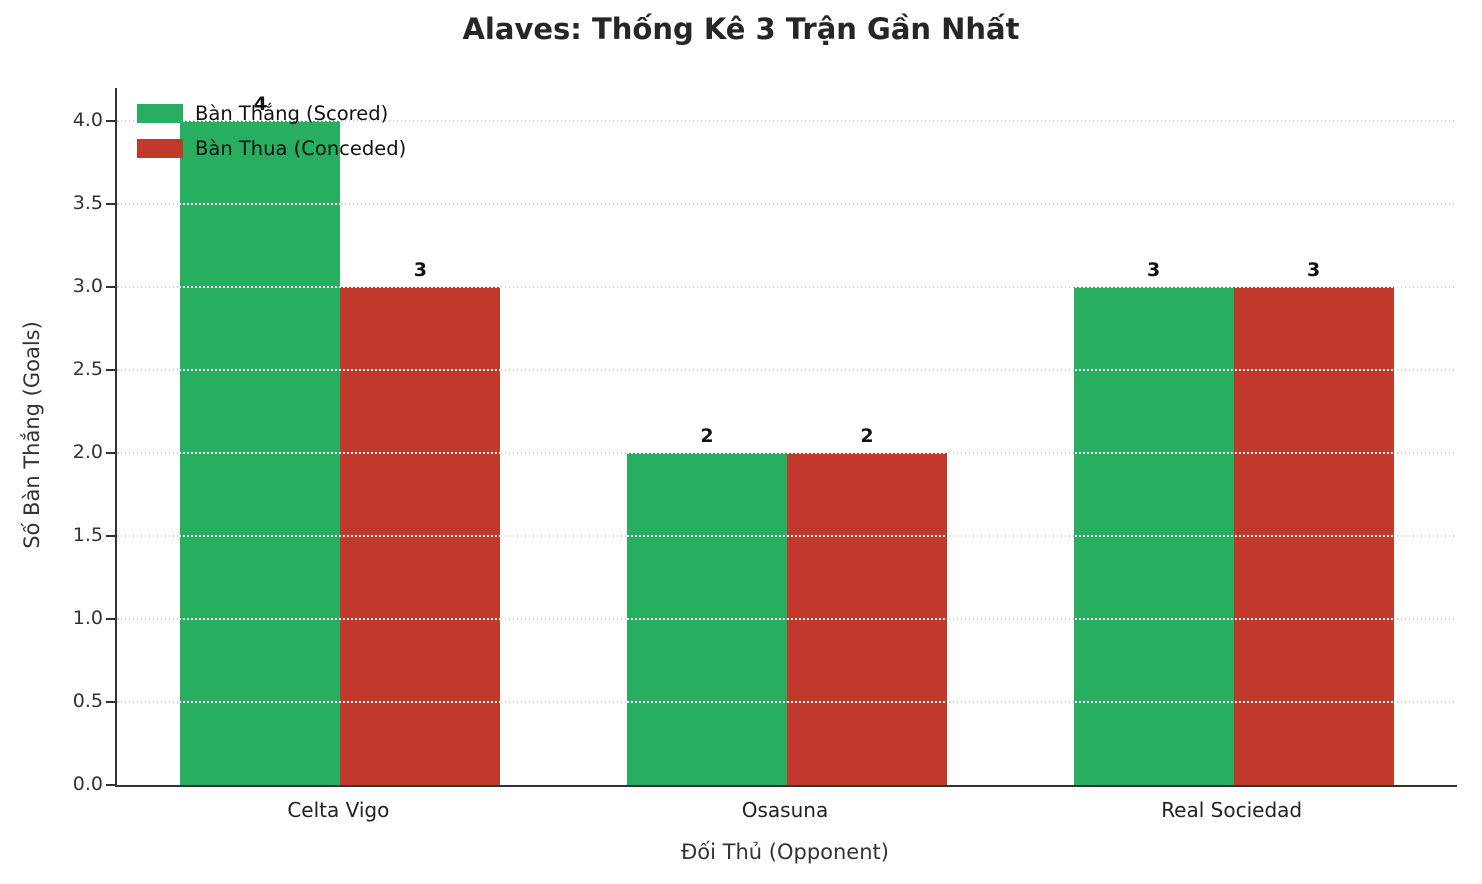 The image size is (1482, 884). Describe the element at coordinates (301, 148) in the screenshot. I see `legend-label-conceded: Bàn Thua (Conceded)` at that location.